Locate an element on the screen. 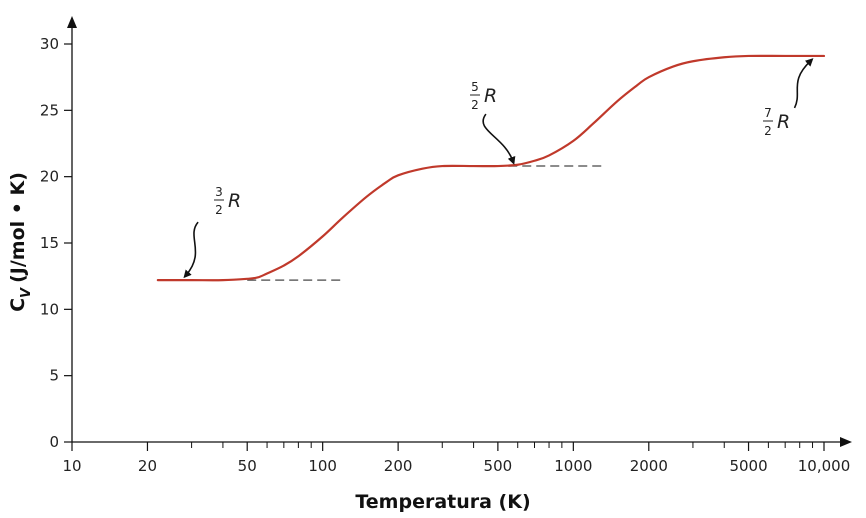 The height and width of the screenshot is (518, 866). y-tick-label: 5 is located at coordinates (54, 376).